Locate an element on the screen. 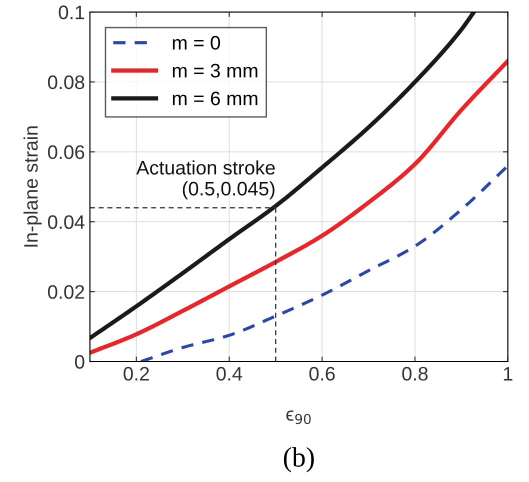 The image size is (529, 482). y-tick-label: 0.04 is located at coordinates (66, 222).